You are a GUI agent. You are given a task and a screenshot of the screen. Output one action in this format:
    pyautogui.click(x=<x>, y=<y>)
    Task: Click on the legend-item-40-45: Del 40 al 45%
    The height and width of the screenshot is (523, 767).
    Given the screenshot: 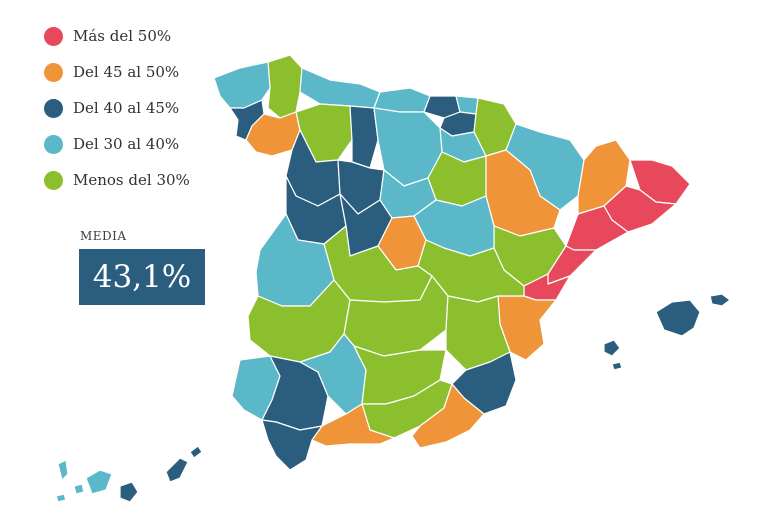 What is the action you would take?
    pyautogui.click(x=117, y=108)
    